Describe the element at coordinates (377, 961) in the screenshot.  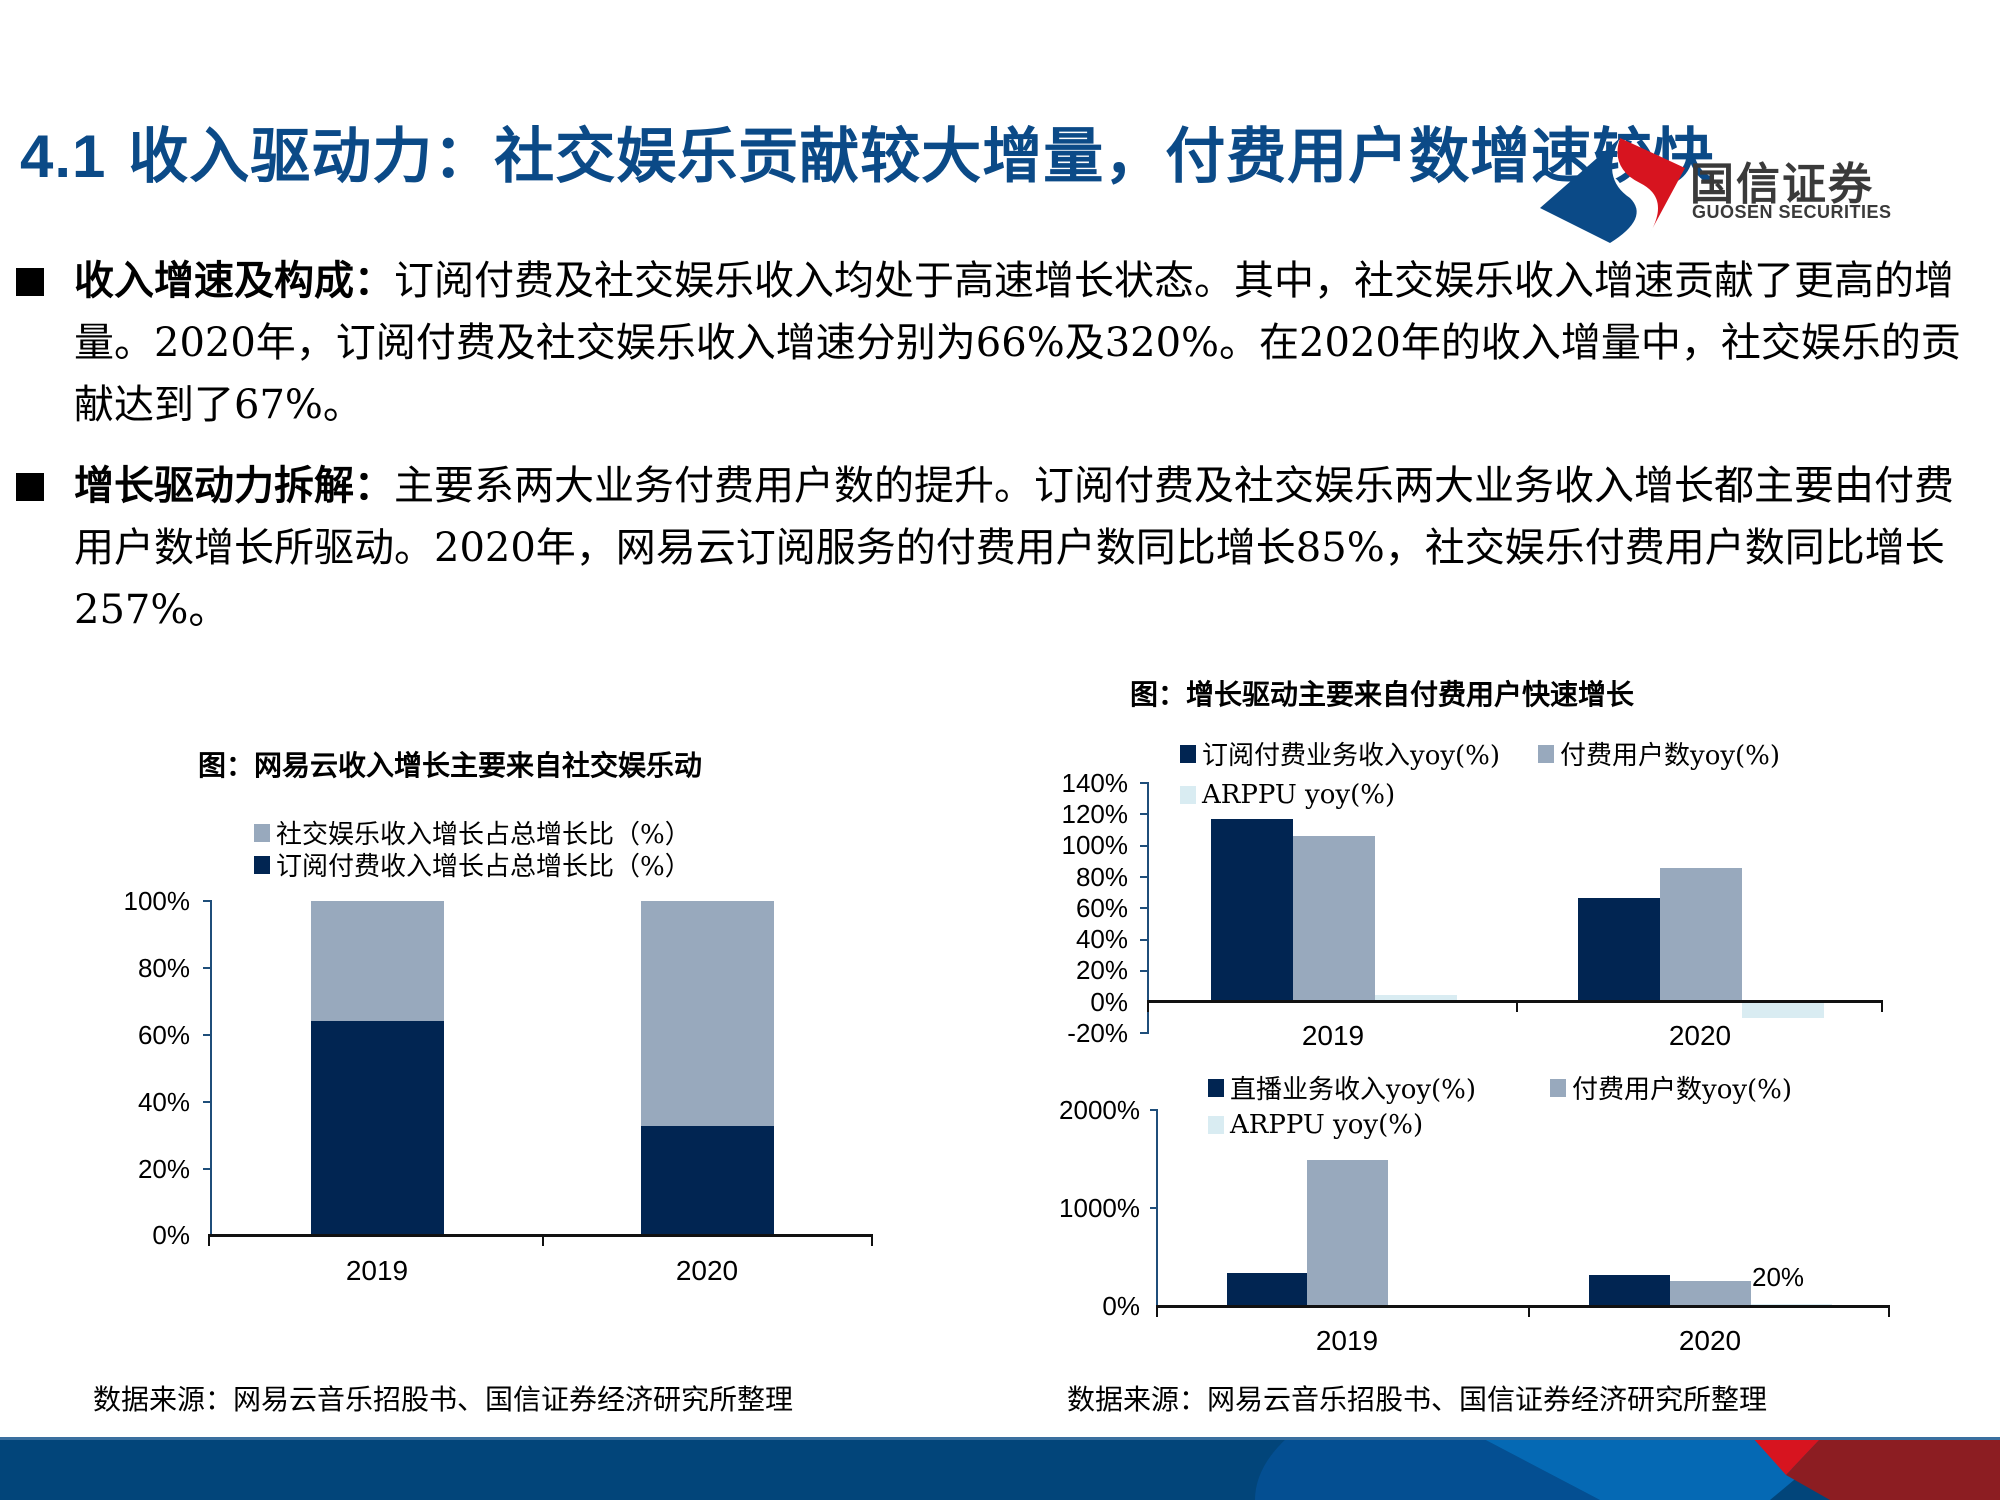
I see `bar-2019-social` at that location.